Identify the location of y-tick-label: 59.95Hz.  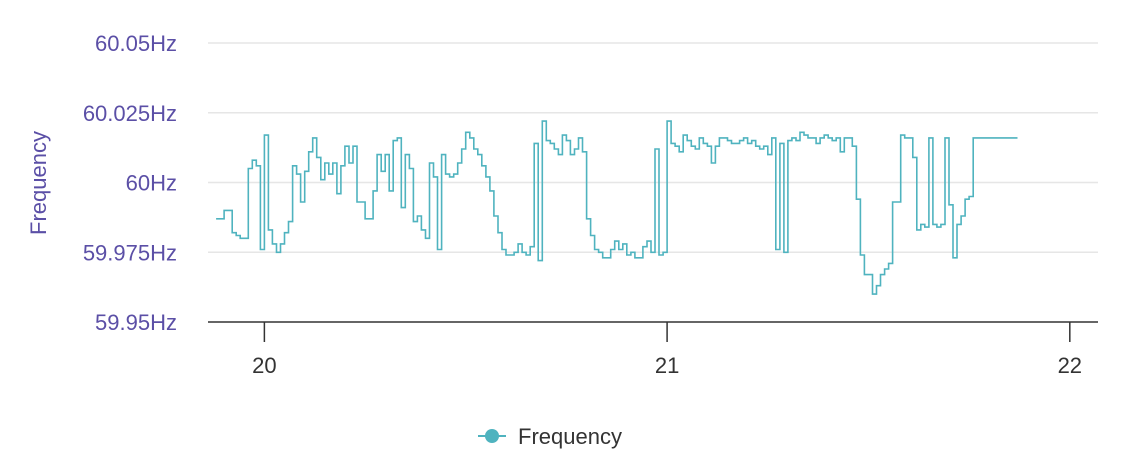
(136, 322).